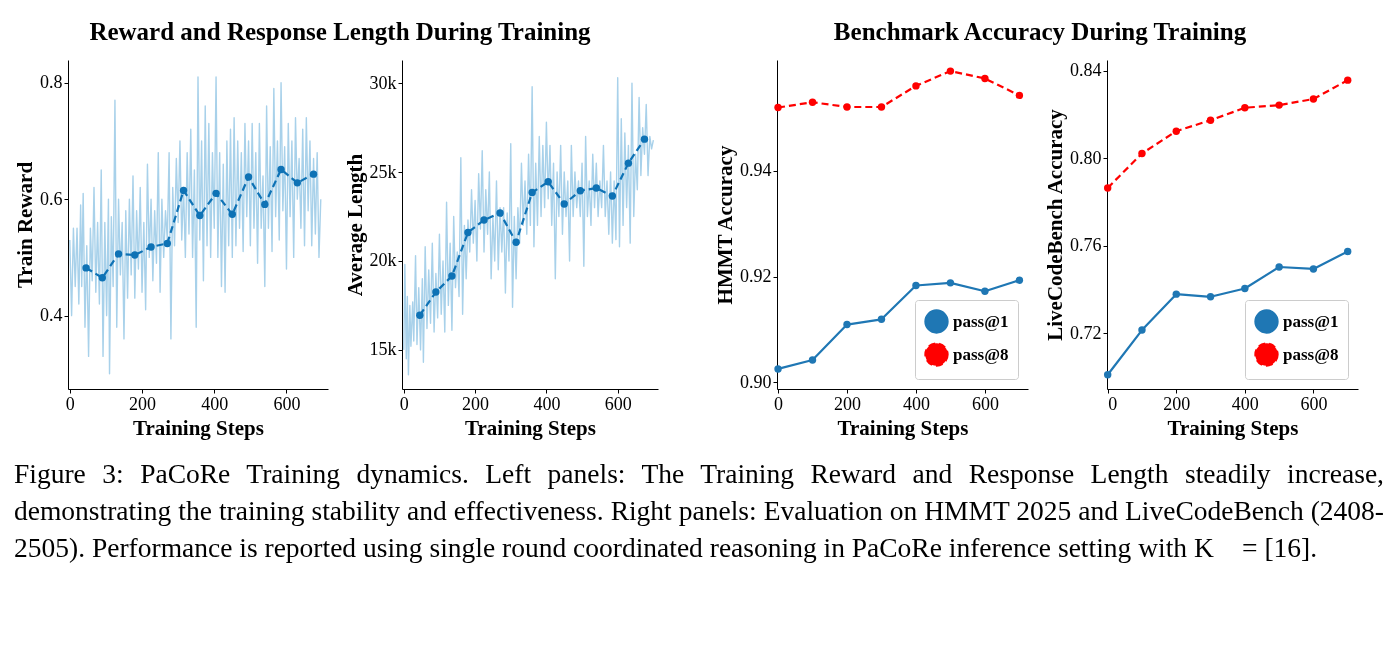 This screenshot has width=1397, height=652. I want to click on chart-title: Reward and Response Length During Training, so click(340, 32).